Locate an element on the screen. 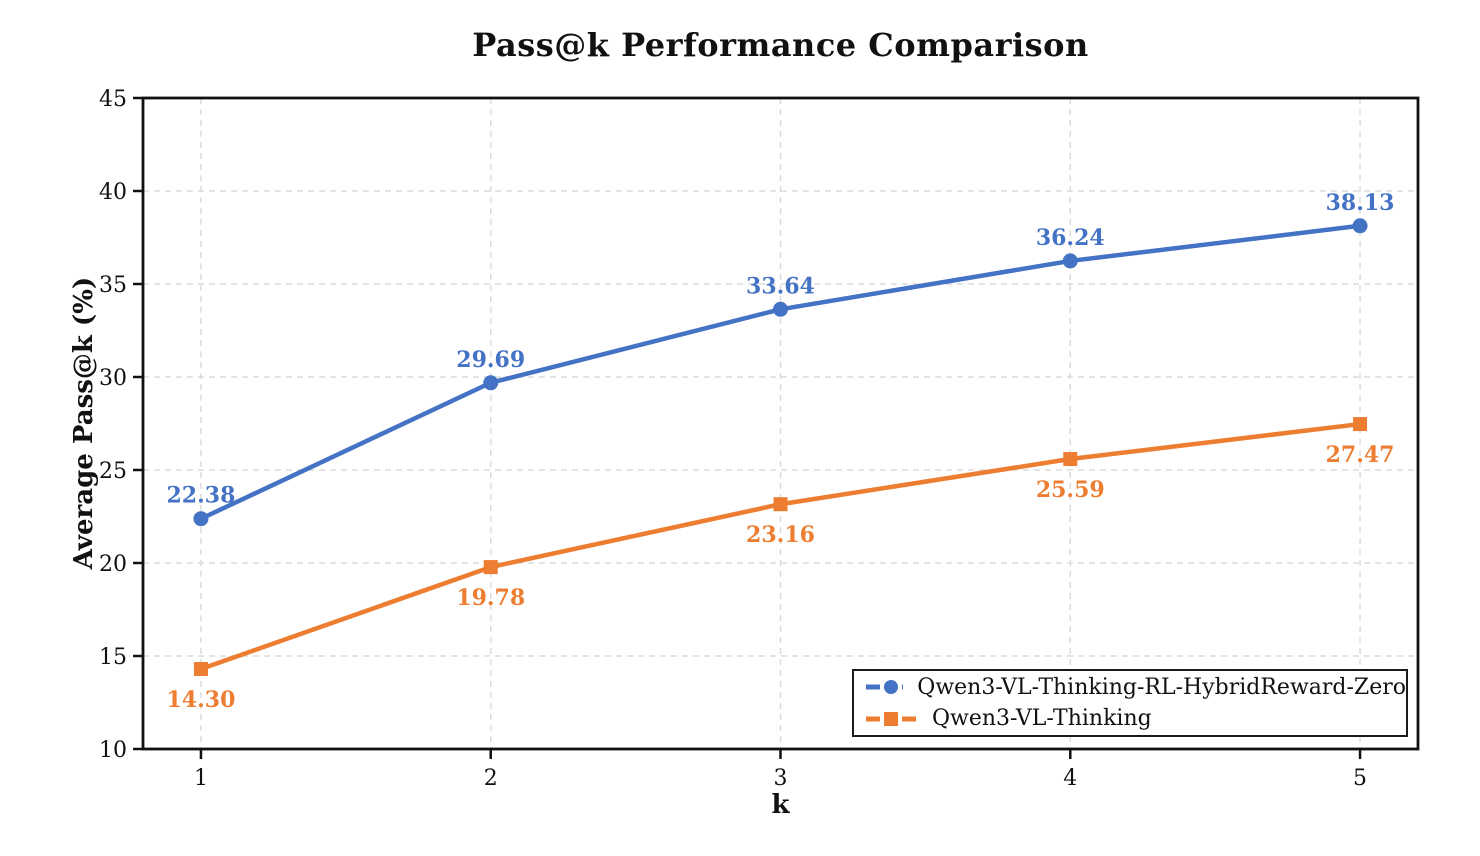 This screenshot has height=856, width=1480. svg-text: 1 is located at coordinates (201, 778).